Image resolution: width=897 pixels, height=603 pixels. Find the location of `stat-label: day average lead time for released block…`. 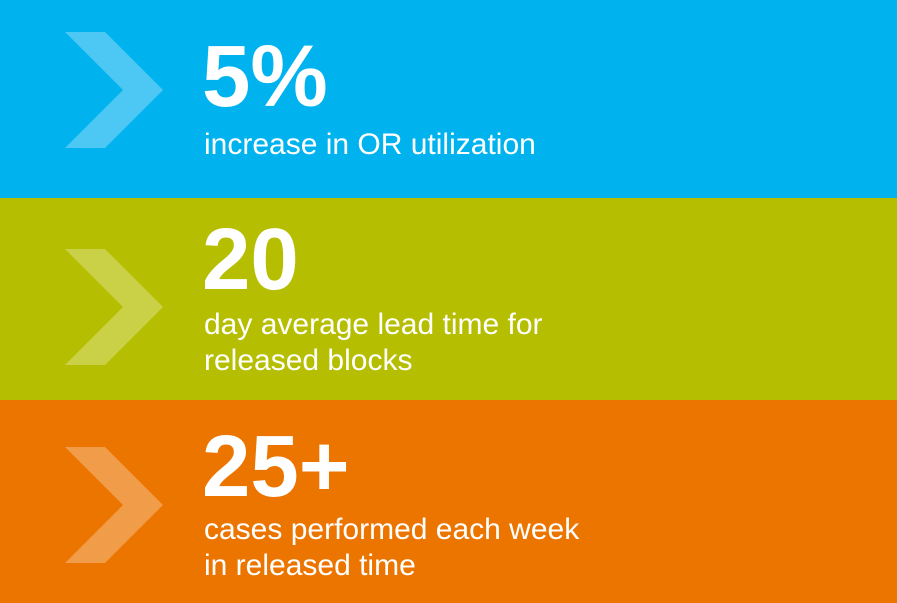

stat-label: day average lead time for released block… is located at coordinates (373, 343).